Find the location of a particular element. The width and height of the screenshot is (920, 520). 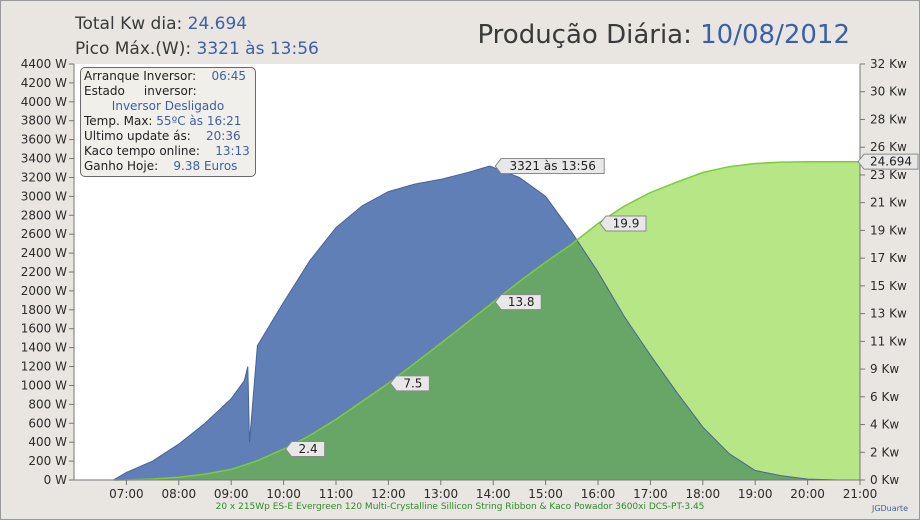

y-left-tick-label: 1400 W is located at coordinates (44, 348).